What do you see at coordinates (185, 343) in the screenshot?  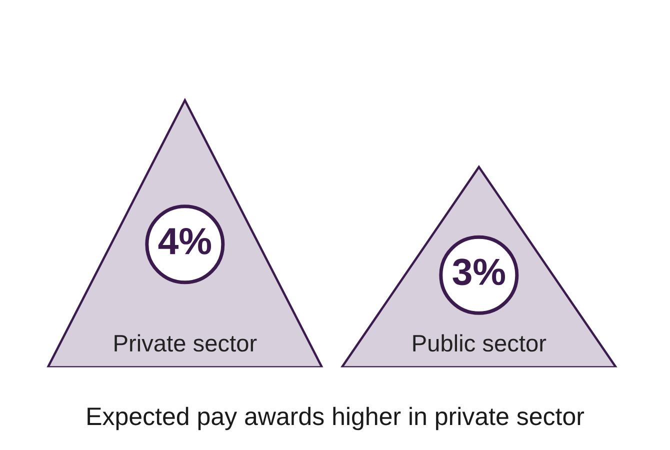 I see `category-label: Private sector` at bounding box center [185, 343].